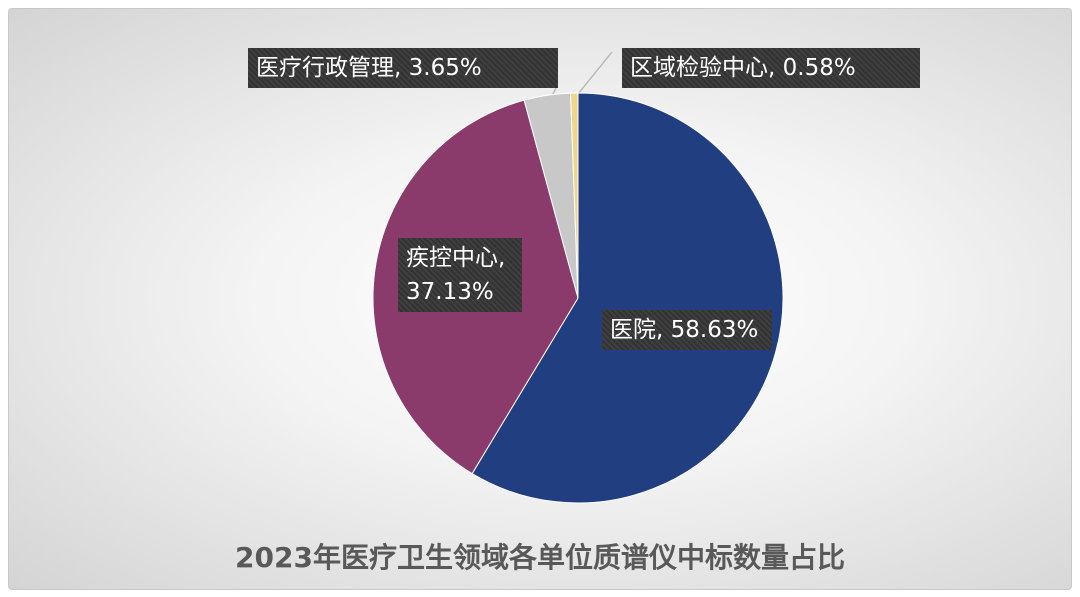 The height and width of the screenshot is (597, 1080). I want to click on chart-title: 2023年医疗卫生领域各单位质谱仪中标数量占比, so click(540, 557).